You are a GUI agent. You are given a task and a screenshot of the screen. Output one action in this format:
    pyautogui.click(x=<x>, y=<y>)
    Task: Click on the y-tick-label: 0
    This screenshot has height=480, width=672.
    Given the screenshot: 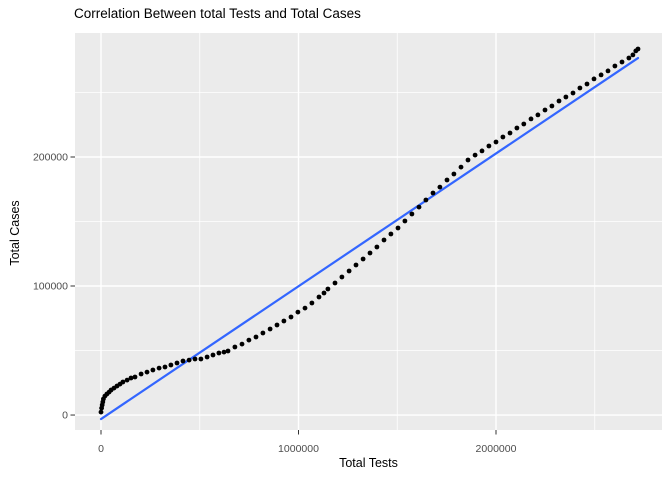 What is the action you would take?
    pyautogui.click(x=65, y=416)
    